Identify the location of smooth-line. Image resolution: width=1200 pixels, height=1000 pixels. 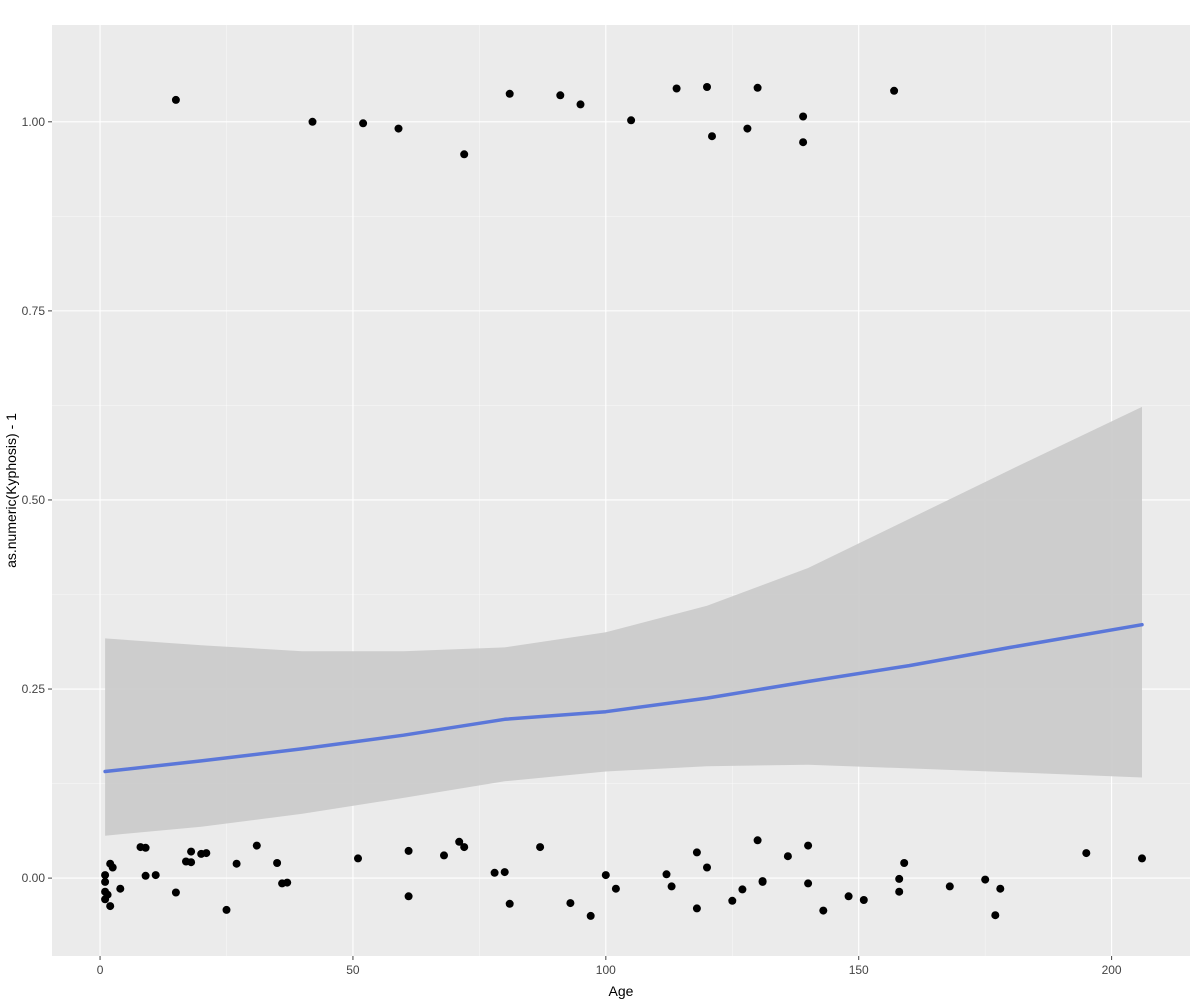
(623, 698).